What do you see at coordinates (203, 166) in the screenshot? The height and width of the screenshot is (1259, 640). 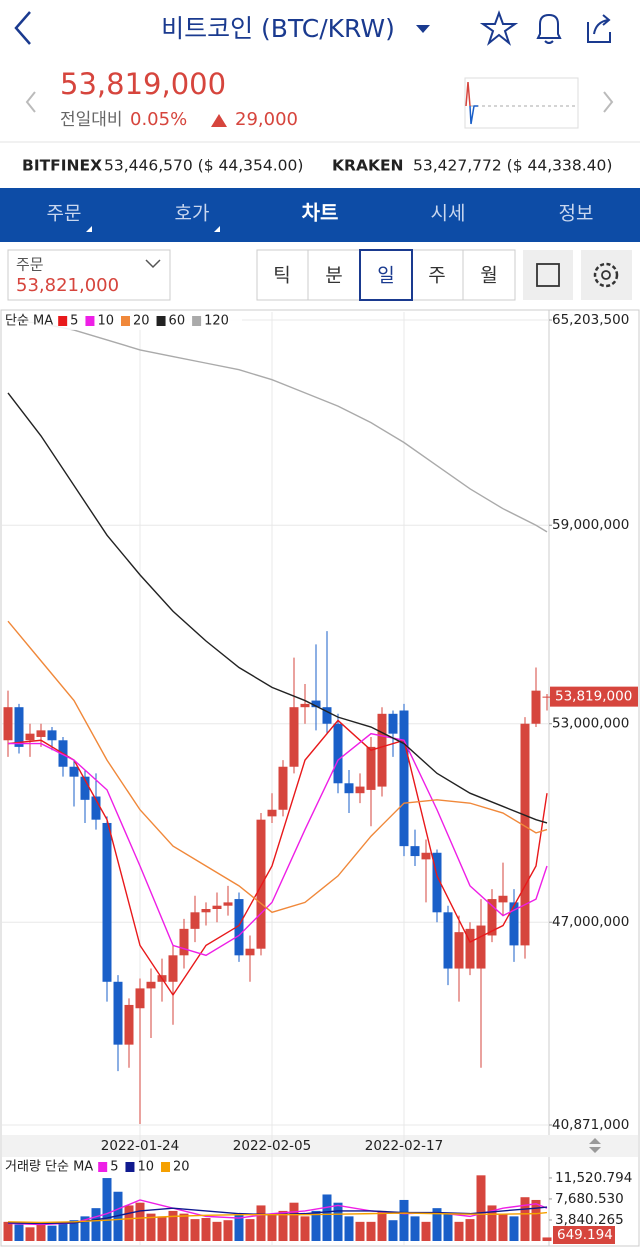 I see `exchange-price: 53,446,570 ($ 44,354.00)` at bounding box center [203, 166].